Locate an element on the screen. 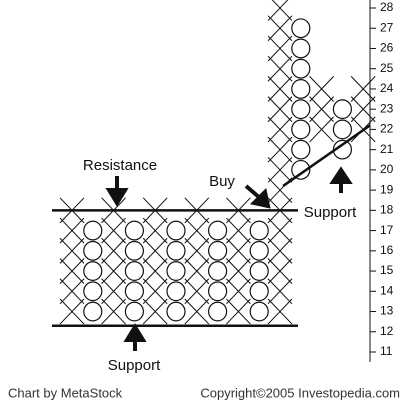 This screenshot has width=405, height=407. footer: Copyright©2005 Investopedia.com is located at coordinates (300, 392).